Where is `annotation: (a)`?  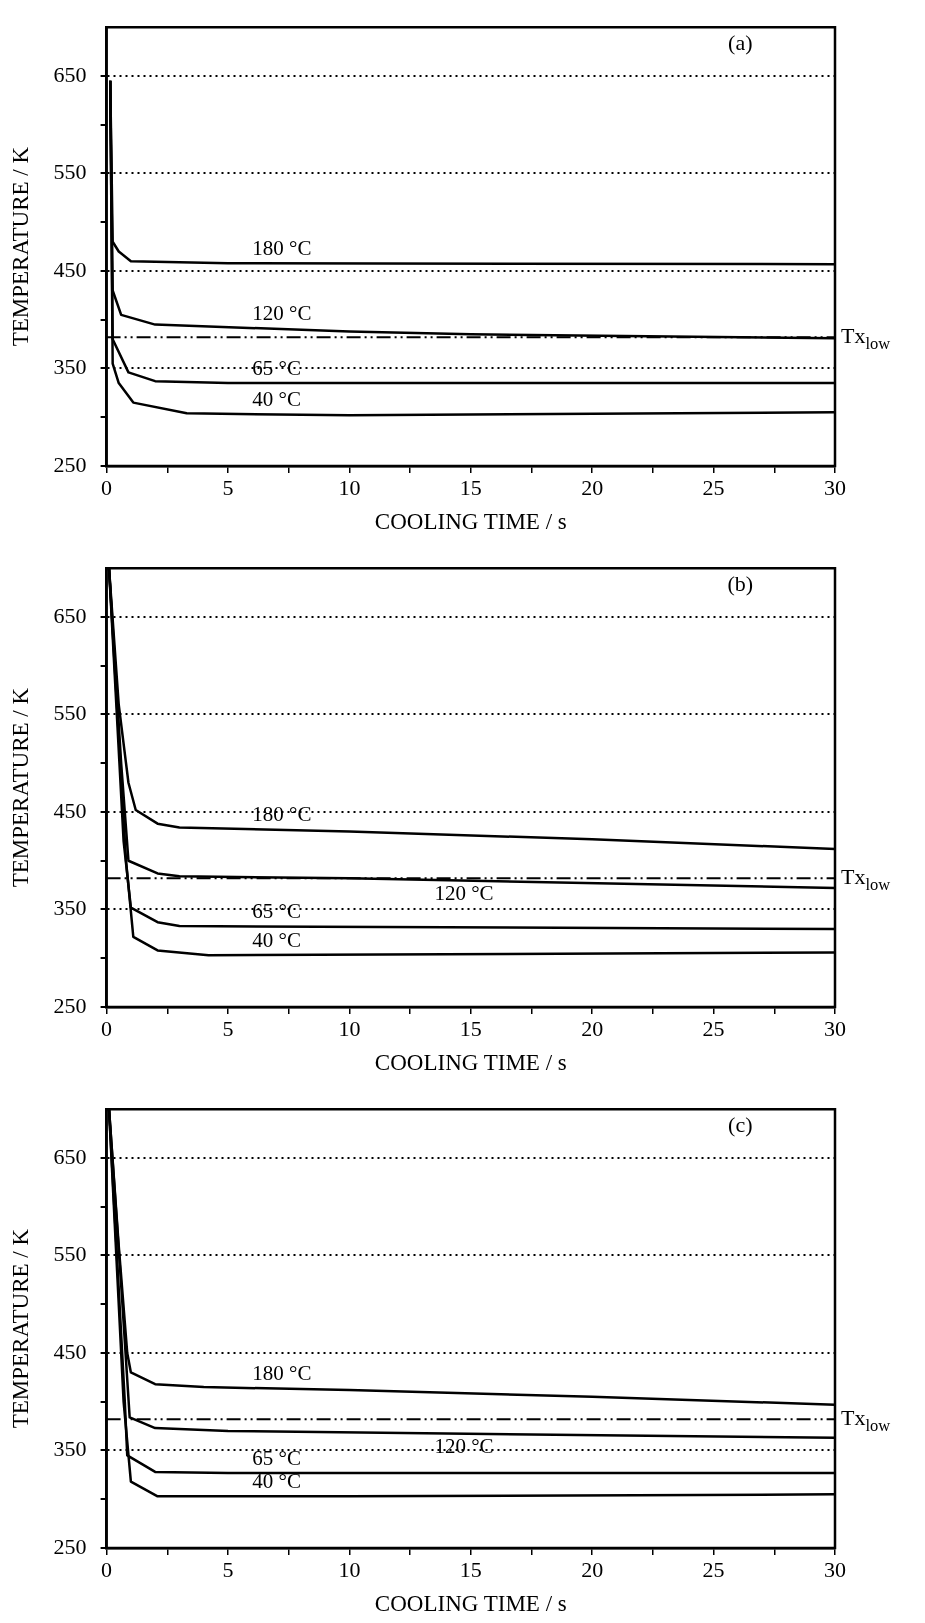 annotation: (a) is located at coordinates (740, 42).